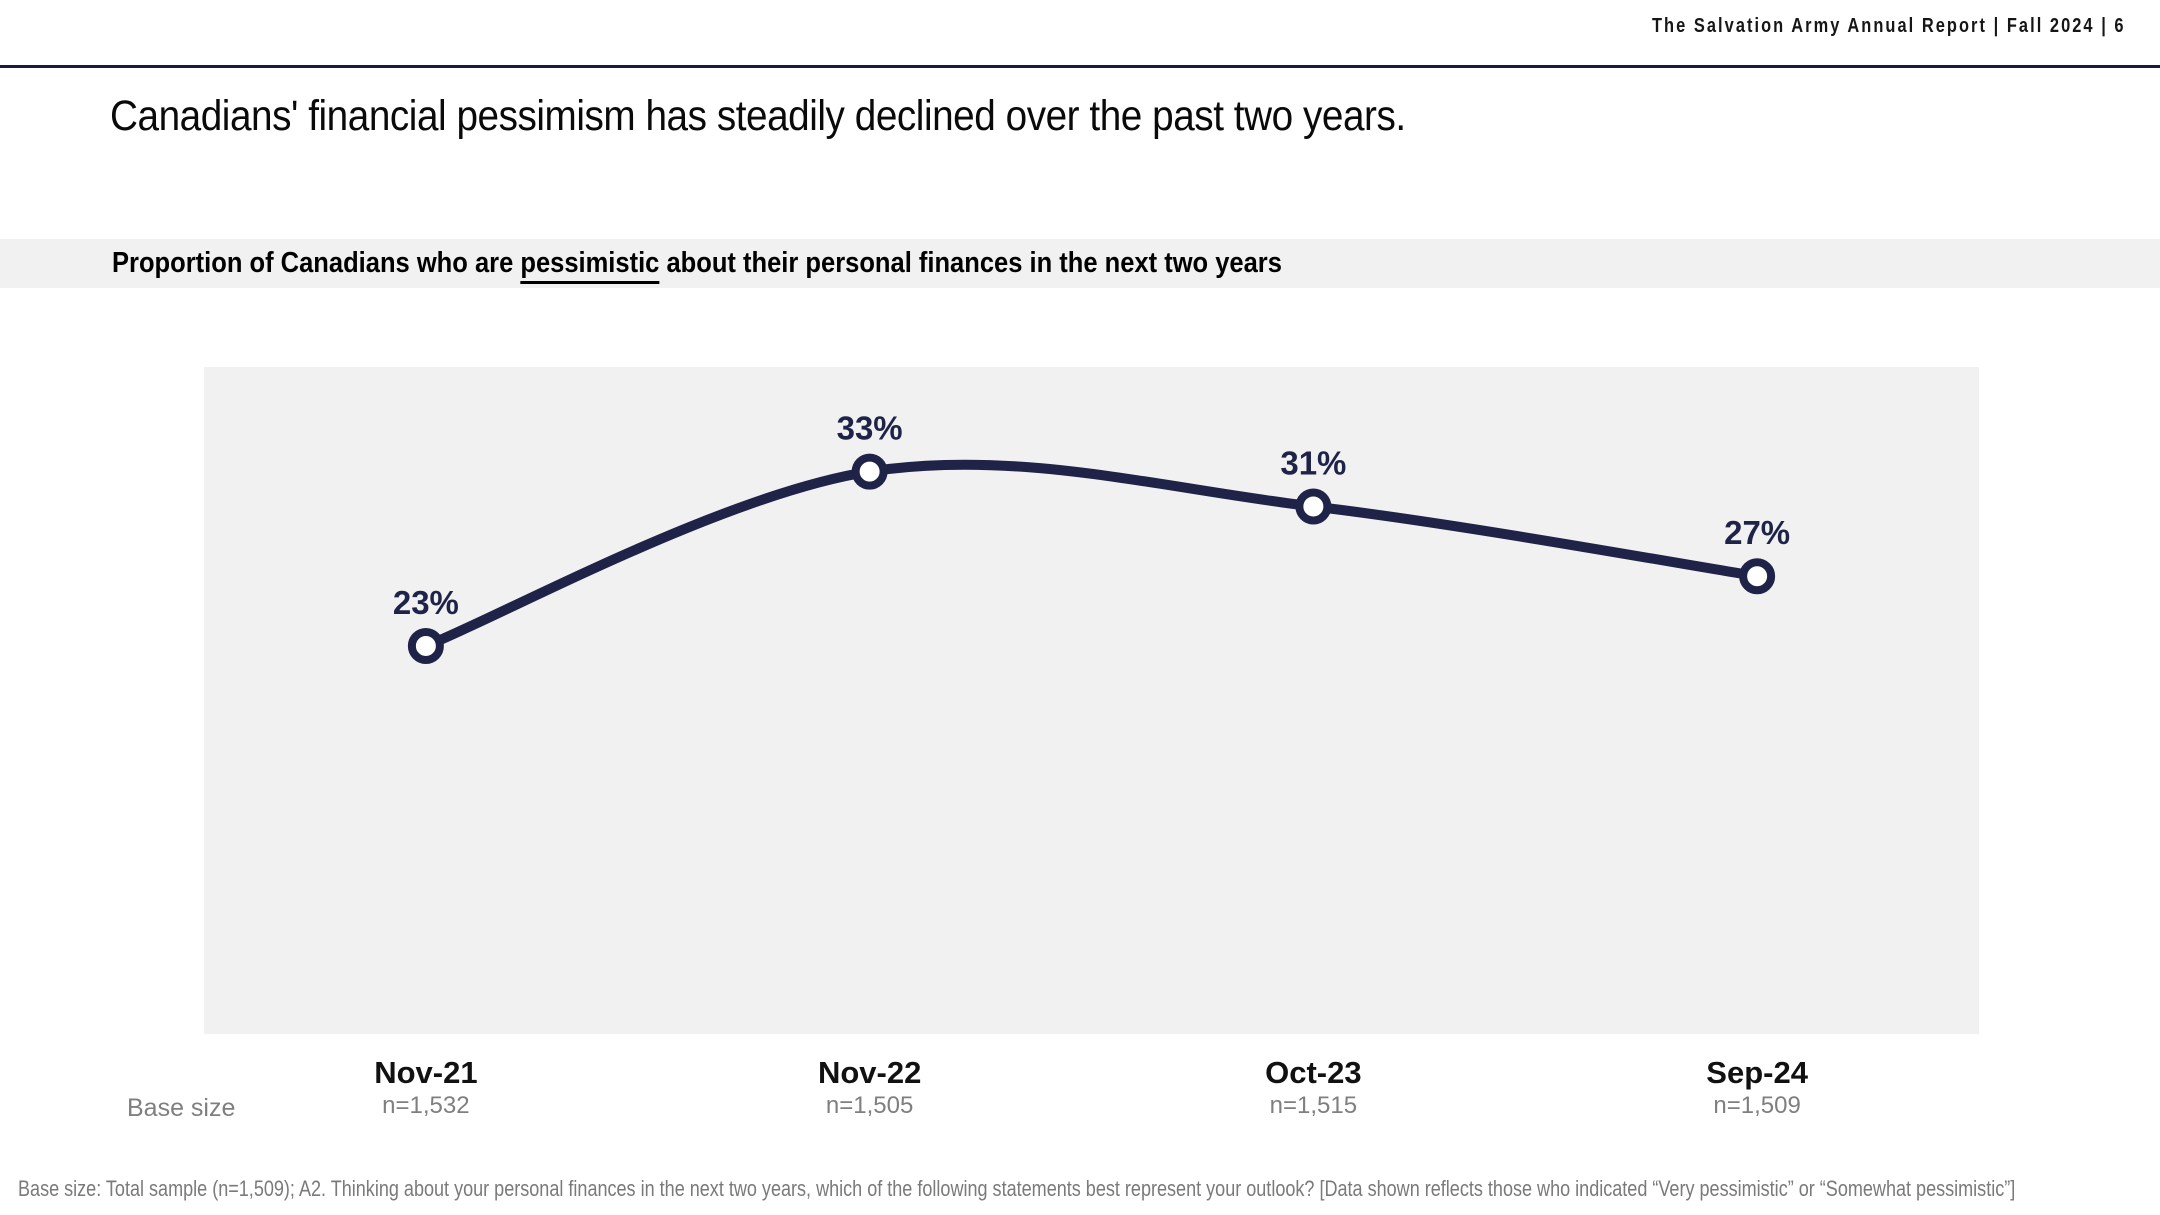  Describe the element at coordinates (426, 1105) in the screenshot. I see `base-size-value: n=1,532` at that location.